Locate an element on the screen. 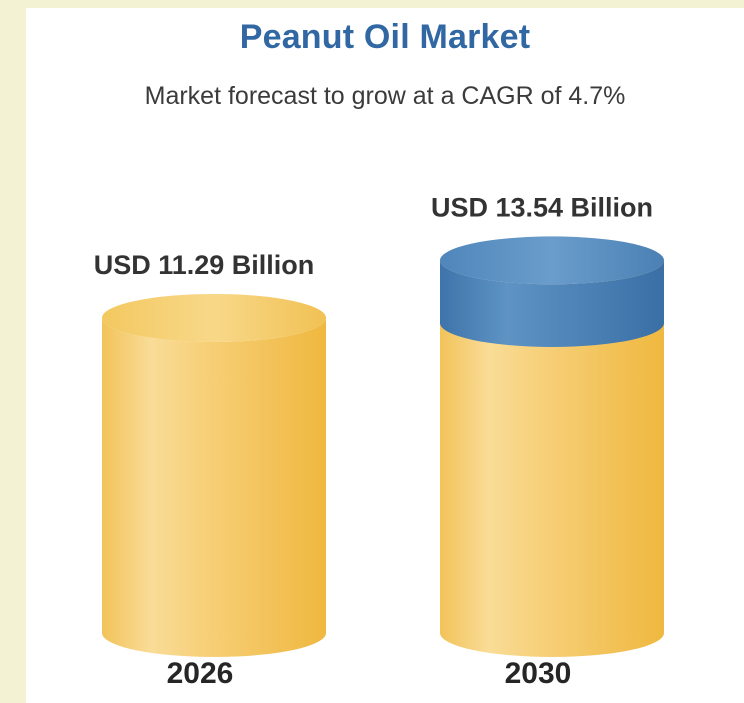 The height and width of the screenshot is (703, 744). value-label: USD 11.29 Billion is located at coordinates (204, 265).